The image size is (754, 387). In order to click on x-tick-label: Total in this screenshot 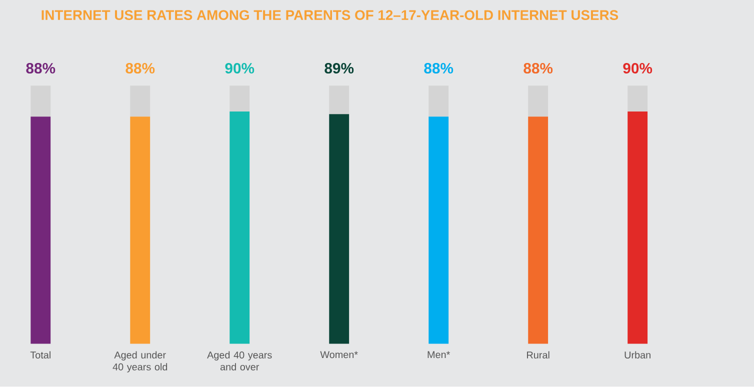, I will do `click(40, 355)`.